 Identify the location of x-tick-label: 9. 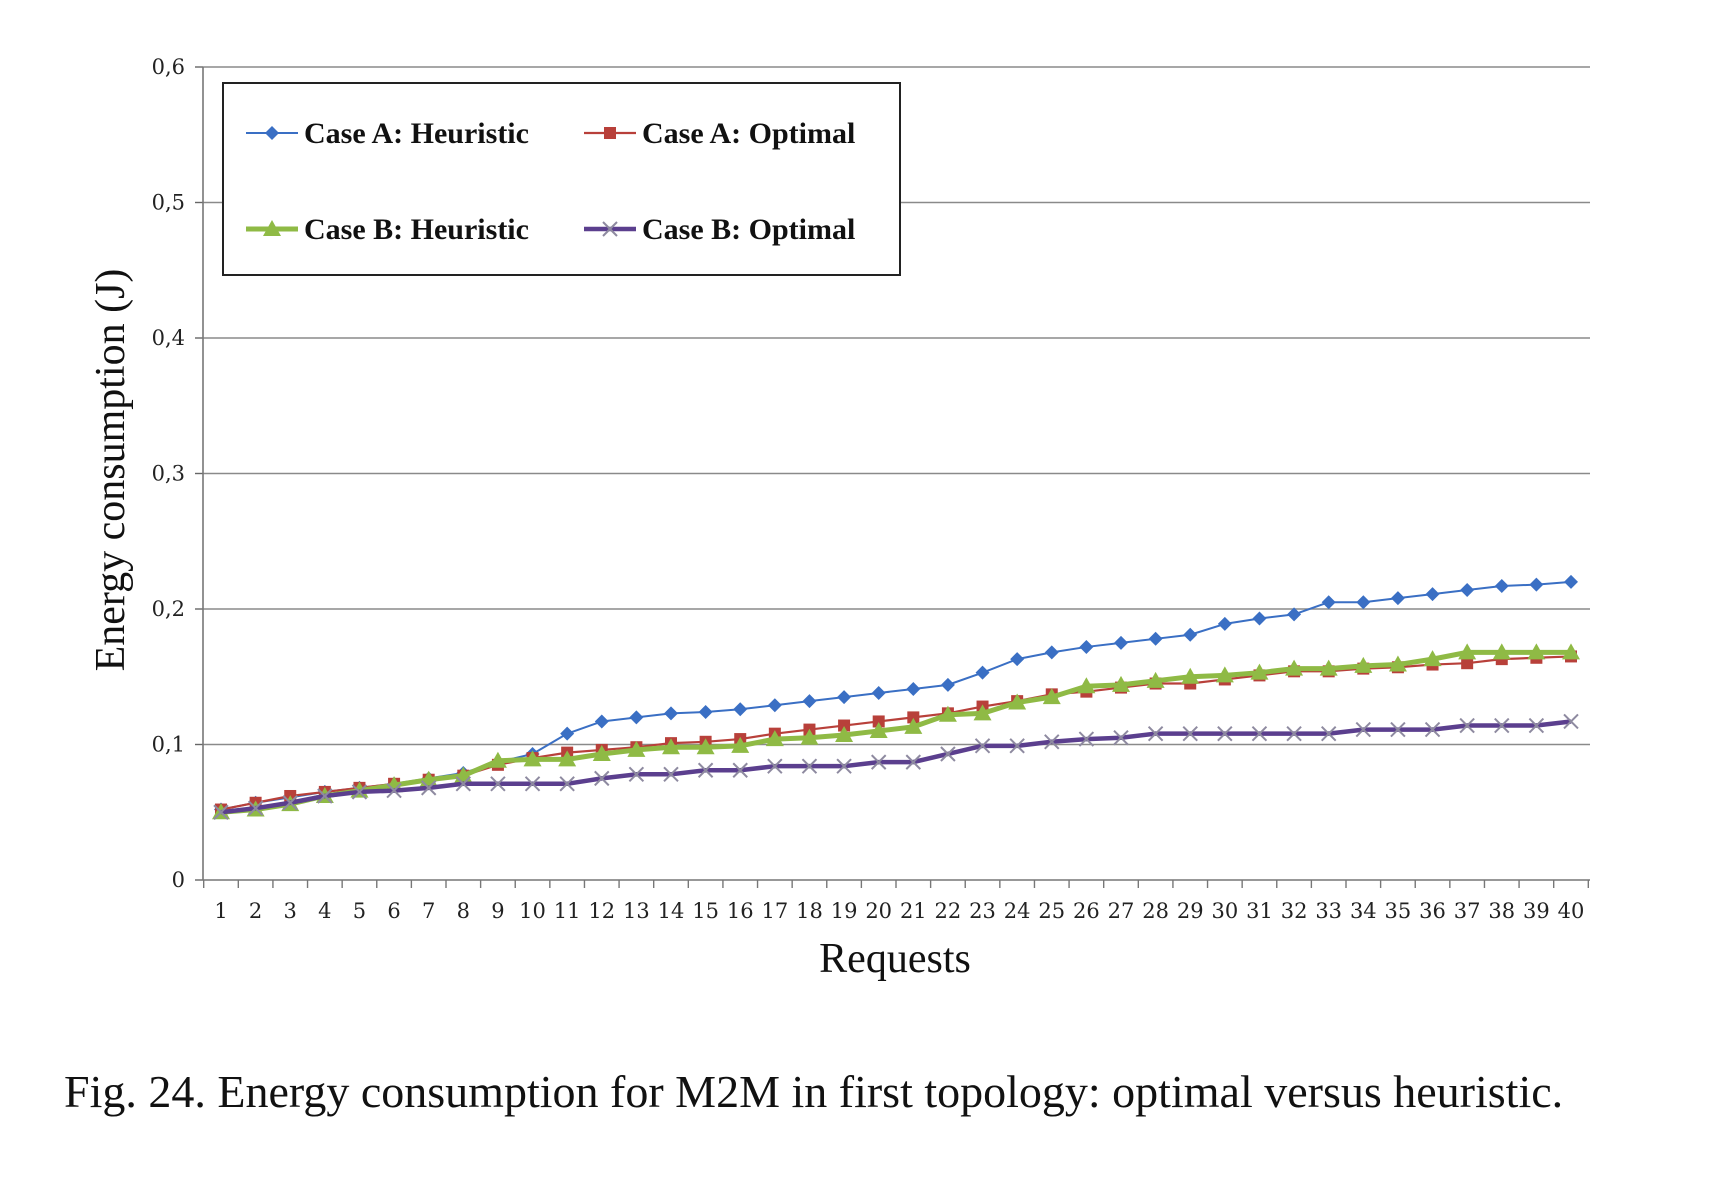
(497, 911).